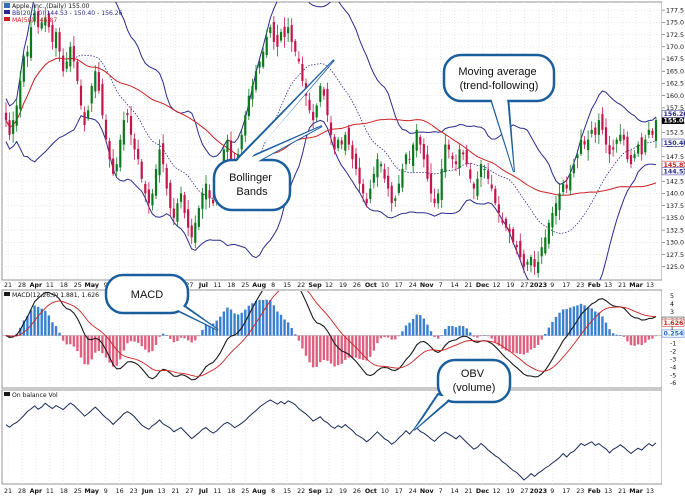  I want to click on legend-title: Apple, Inc. (Daily) 155.00, so click(51, 6).